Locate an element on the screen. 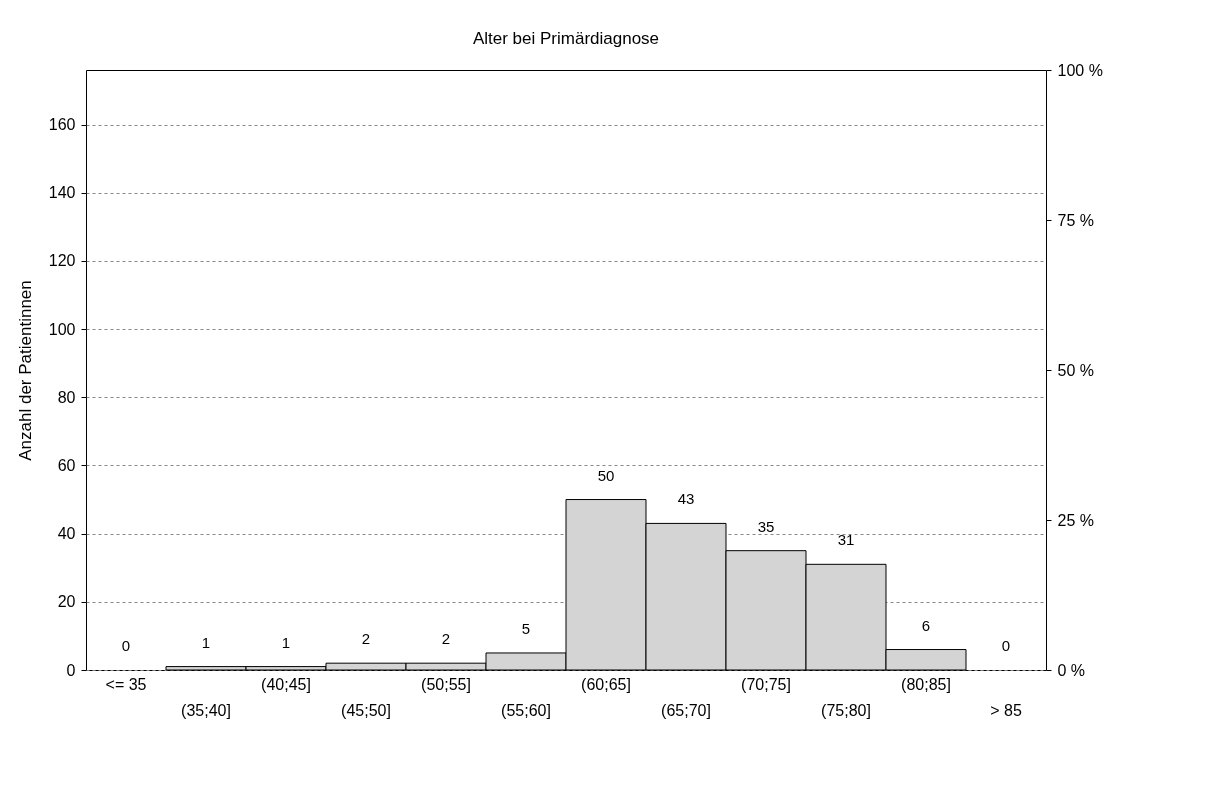 The height and width of the screenshot is (787, 1212). y-tick-label: 160 is located at coordinates (62, 125).